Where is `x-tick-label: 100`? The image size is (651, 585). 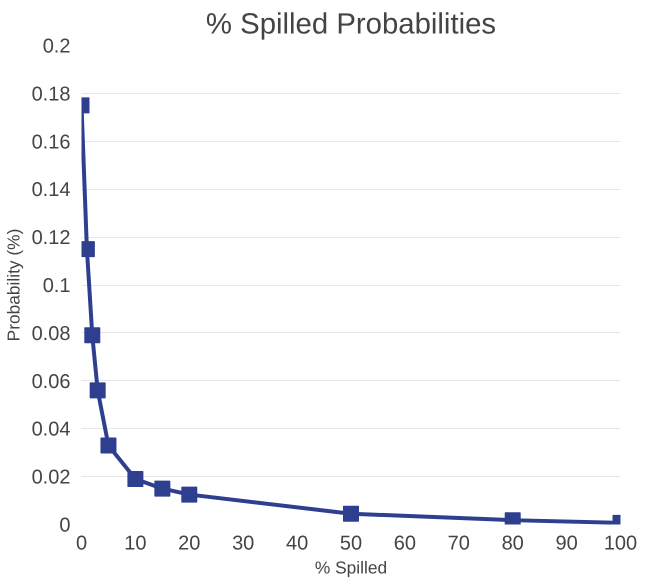 x-tick-label: 100 is located at coordinates (621, 543).